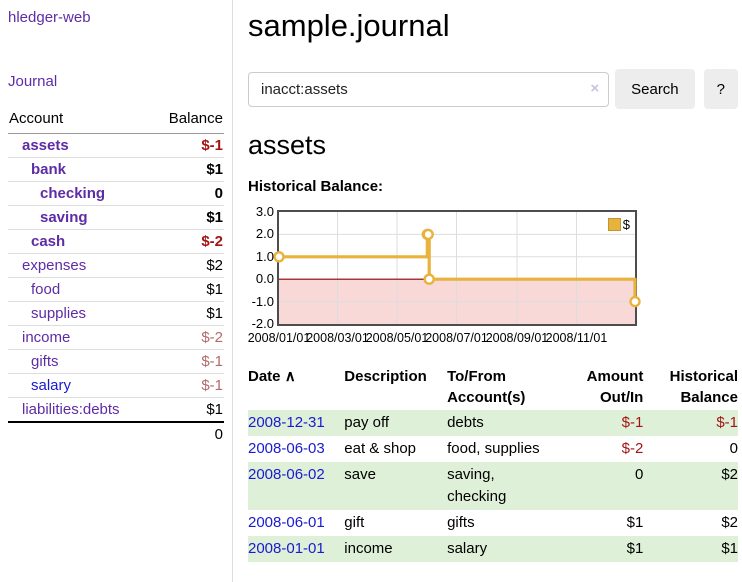 The image size is (742, 582). What do you see at coordinates (729, 548) in the screenshot?
I see `register-balance: $1` at bounding box center [729, 548].